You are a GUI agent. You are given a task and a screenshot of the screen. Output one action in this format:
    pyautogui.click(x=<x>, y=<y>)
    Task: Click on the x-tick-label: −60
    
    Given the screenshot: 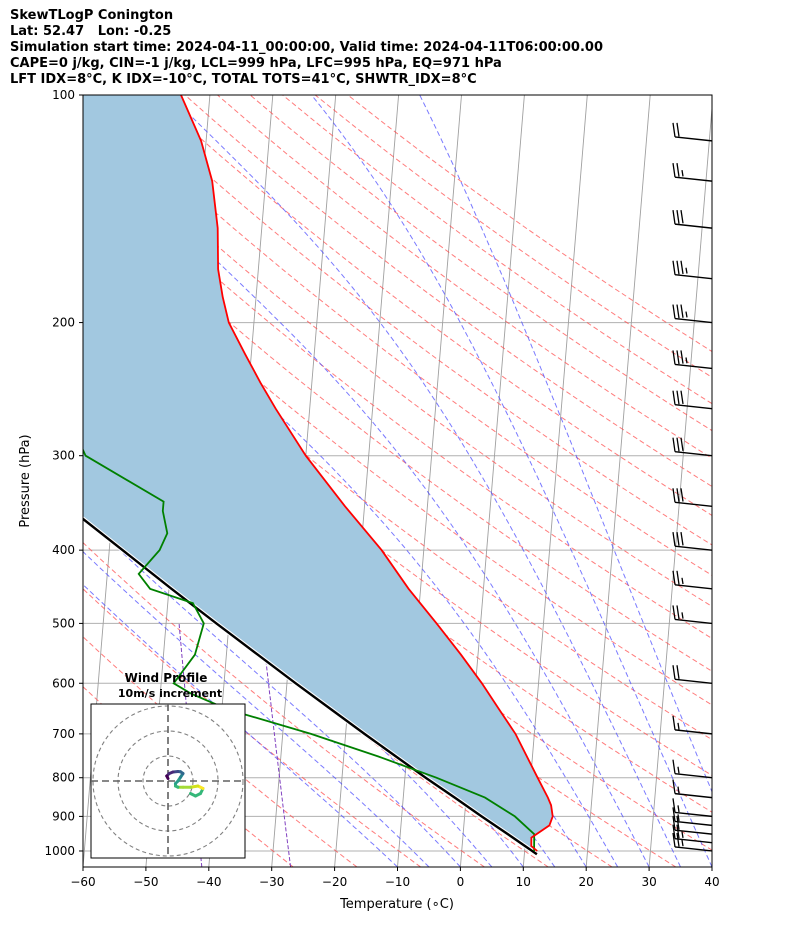 What is the action you would take?
    pyautogui.click(x=82, y=882)
    